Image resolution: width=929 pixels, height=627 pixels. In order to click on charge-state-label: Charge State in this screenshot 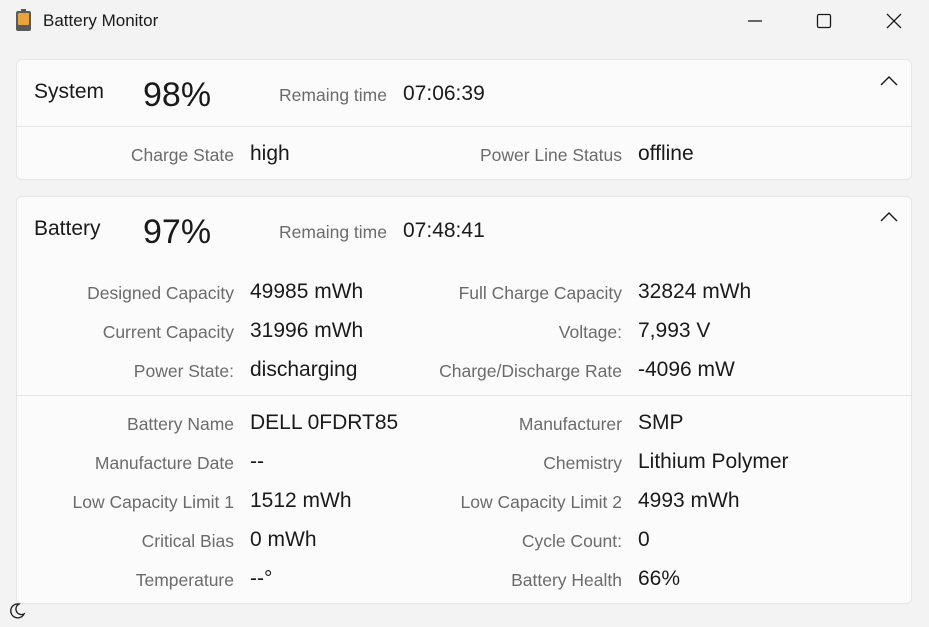, I will do `click(182, 155)`.